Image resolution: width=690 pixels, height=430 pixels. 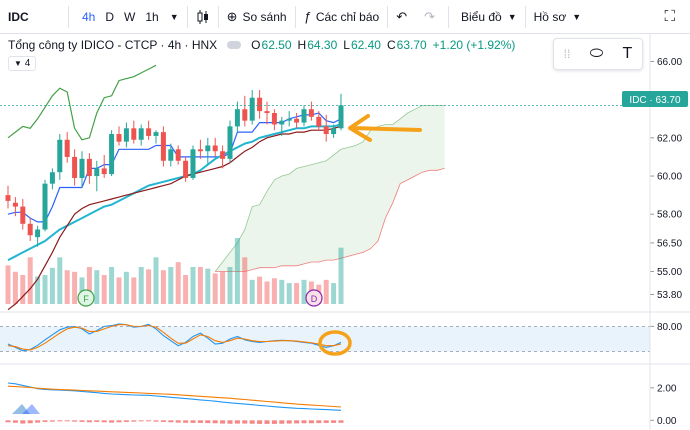 What do you see at coordinates (474, 45) in the screenshot?
I see `legend-change: +1.20 (+1.92%)` at bounding box center [474, 45].